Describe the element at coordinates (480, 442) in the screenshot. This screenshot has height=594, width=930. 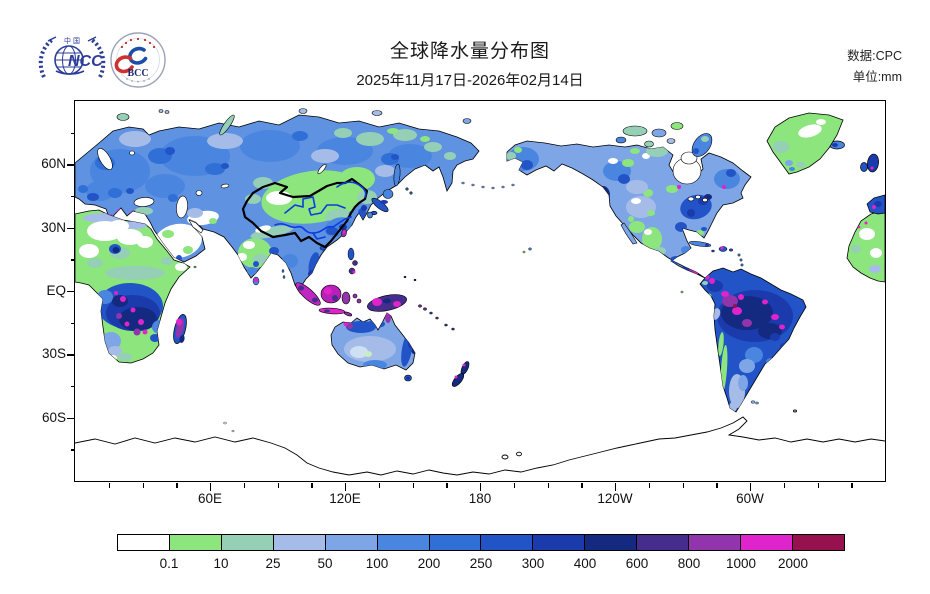
I see `antarctica-coastline` at that location.